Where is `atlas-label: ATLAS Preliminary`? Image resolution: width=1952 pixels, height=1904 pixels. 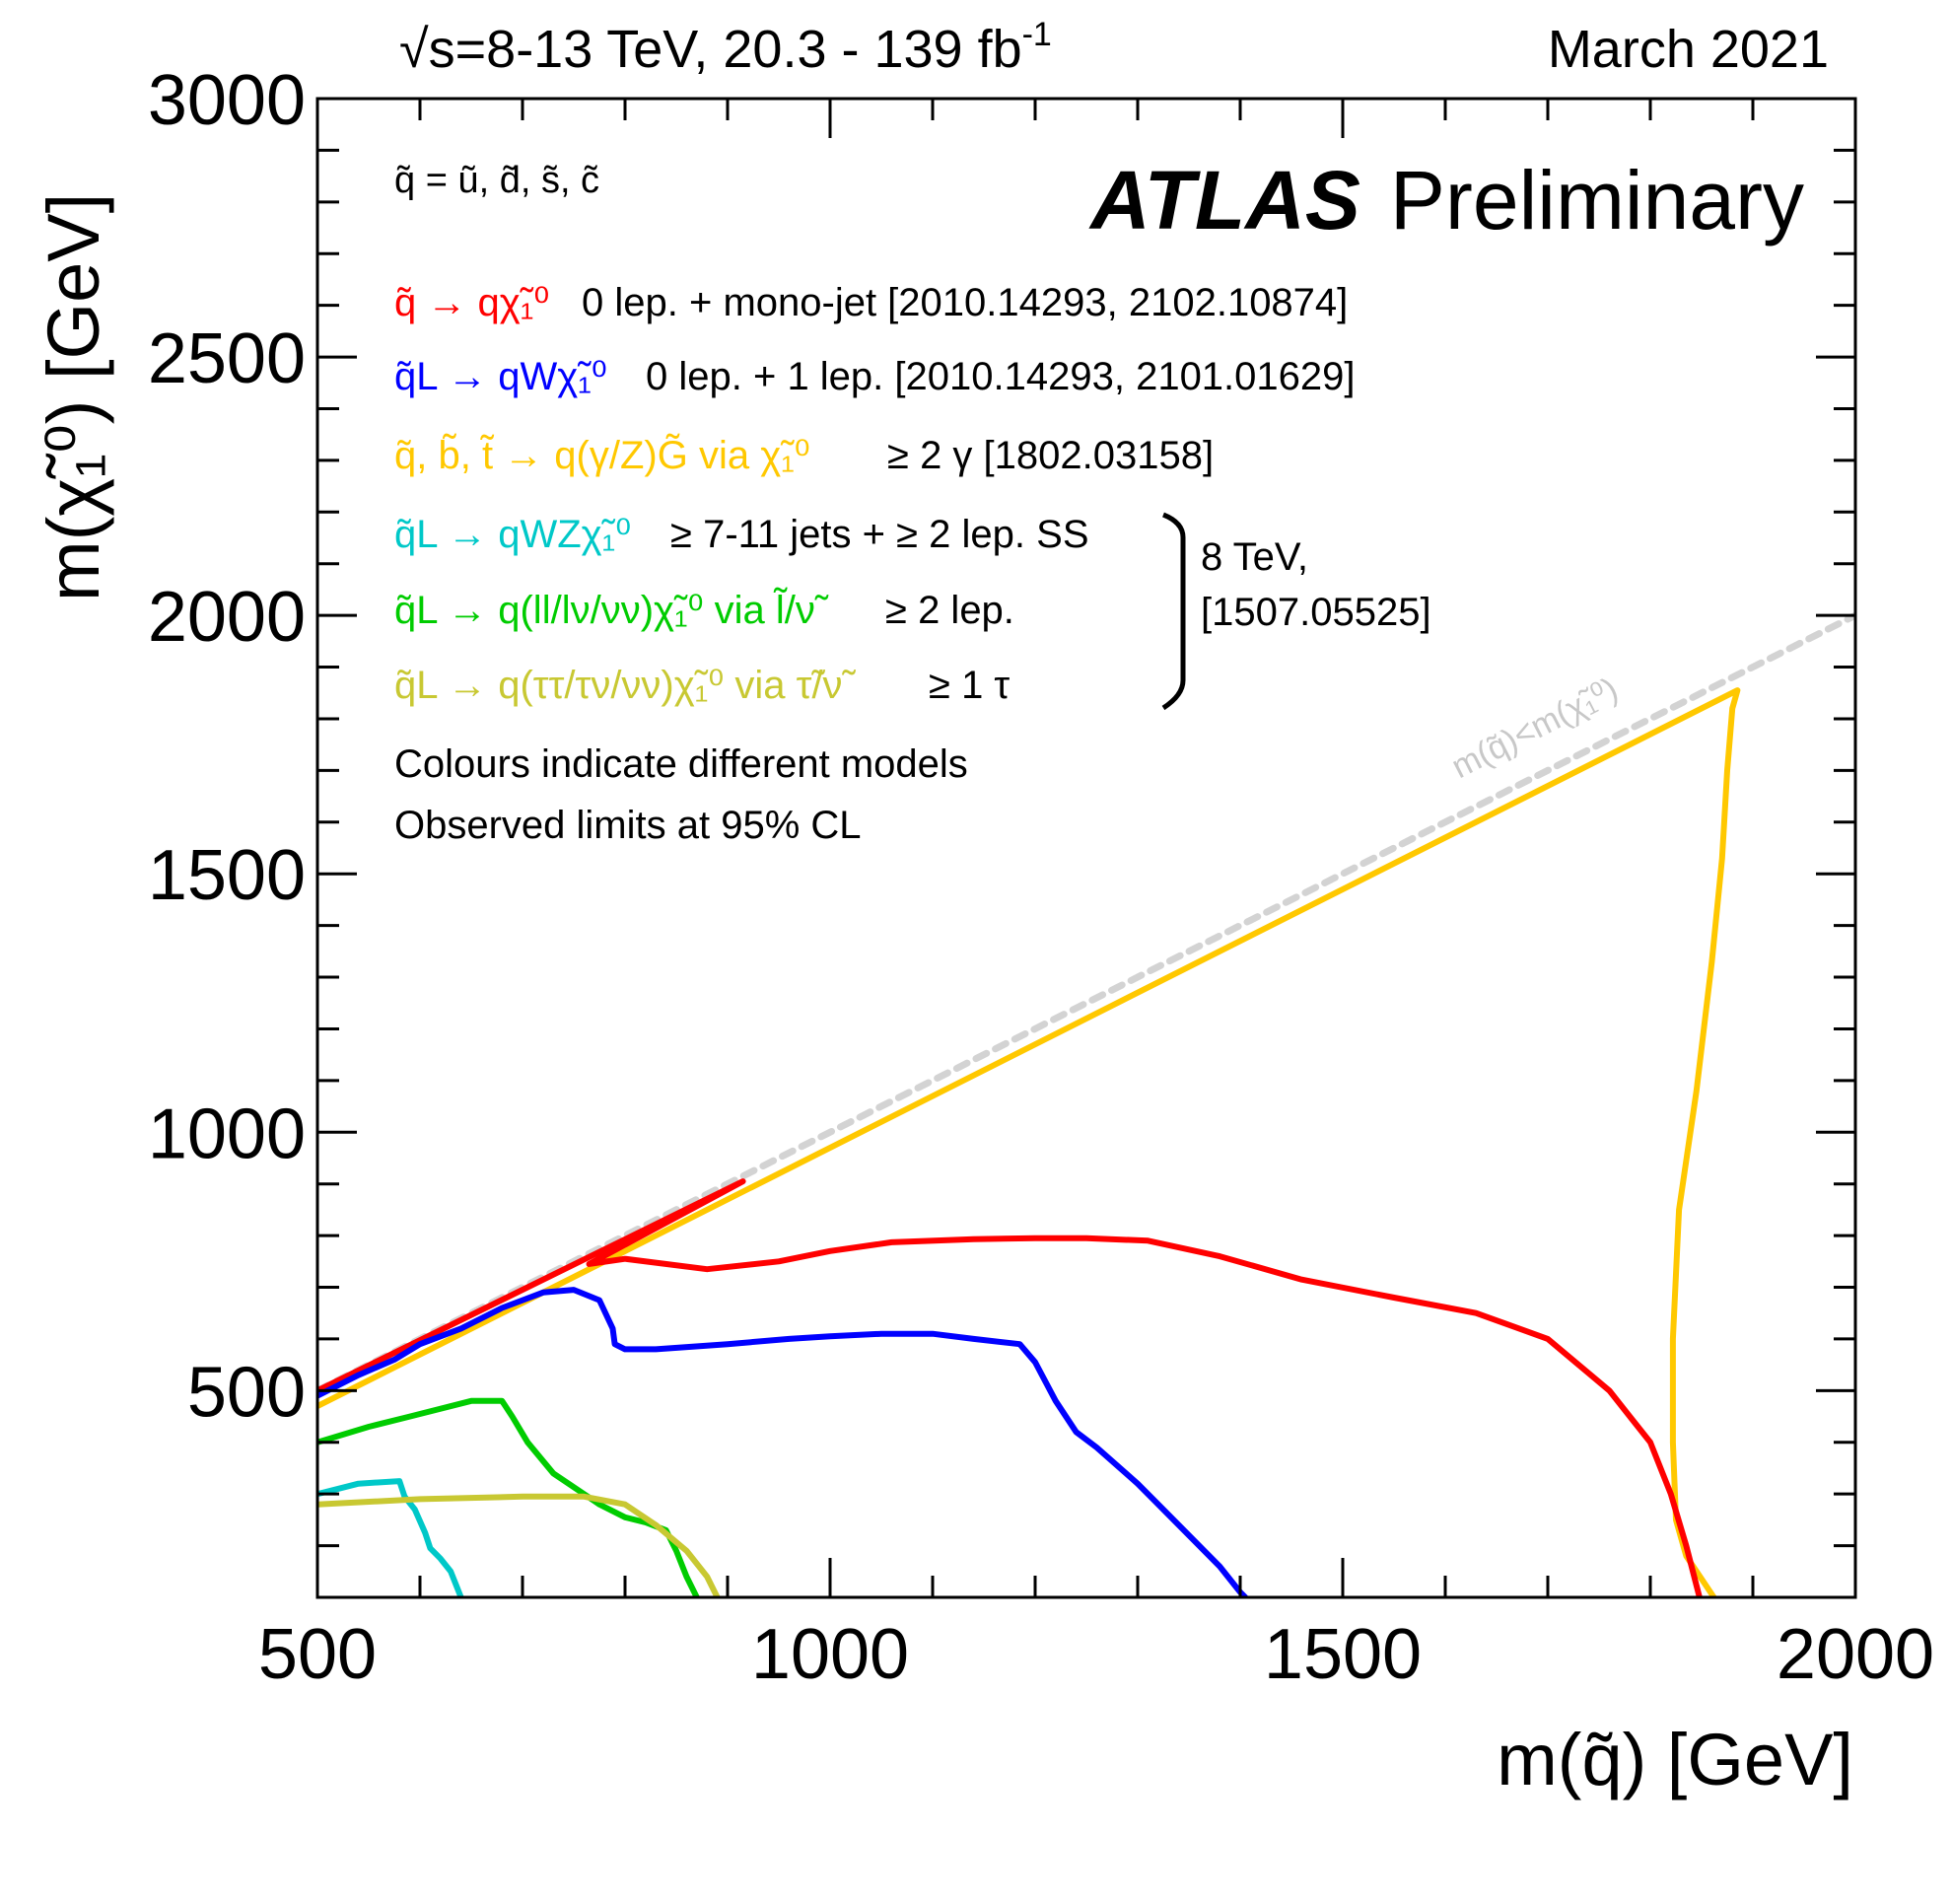 atlas-label: ATLAS Preliminary is located at coordinates (1446, 200).